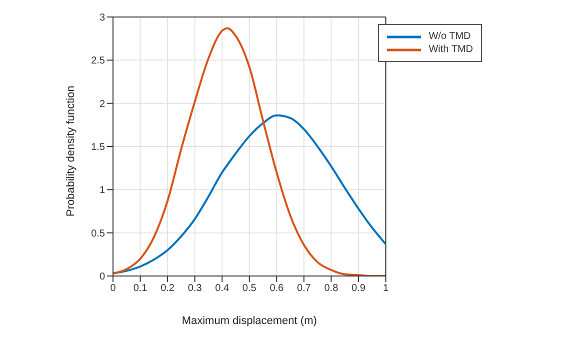  What do you see at coordinates (195, 288) in the screenshot?
I see `x-tick-label: 0.3` at bounding box center [195, 288].